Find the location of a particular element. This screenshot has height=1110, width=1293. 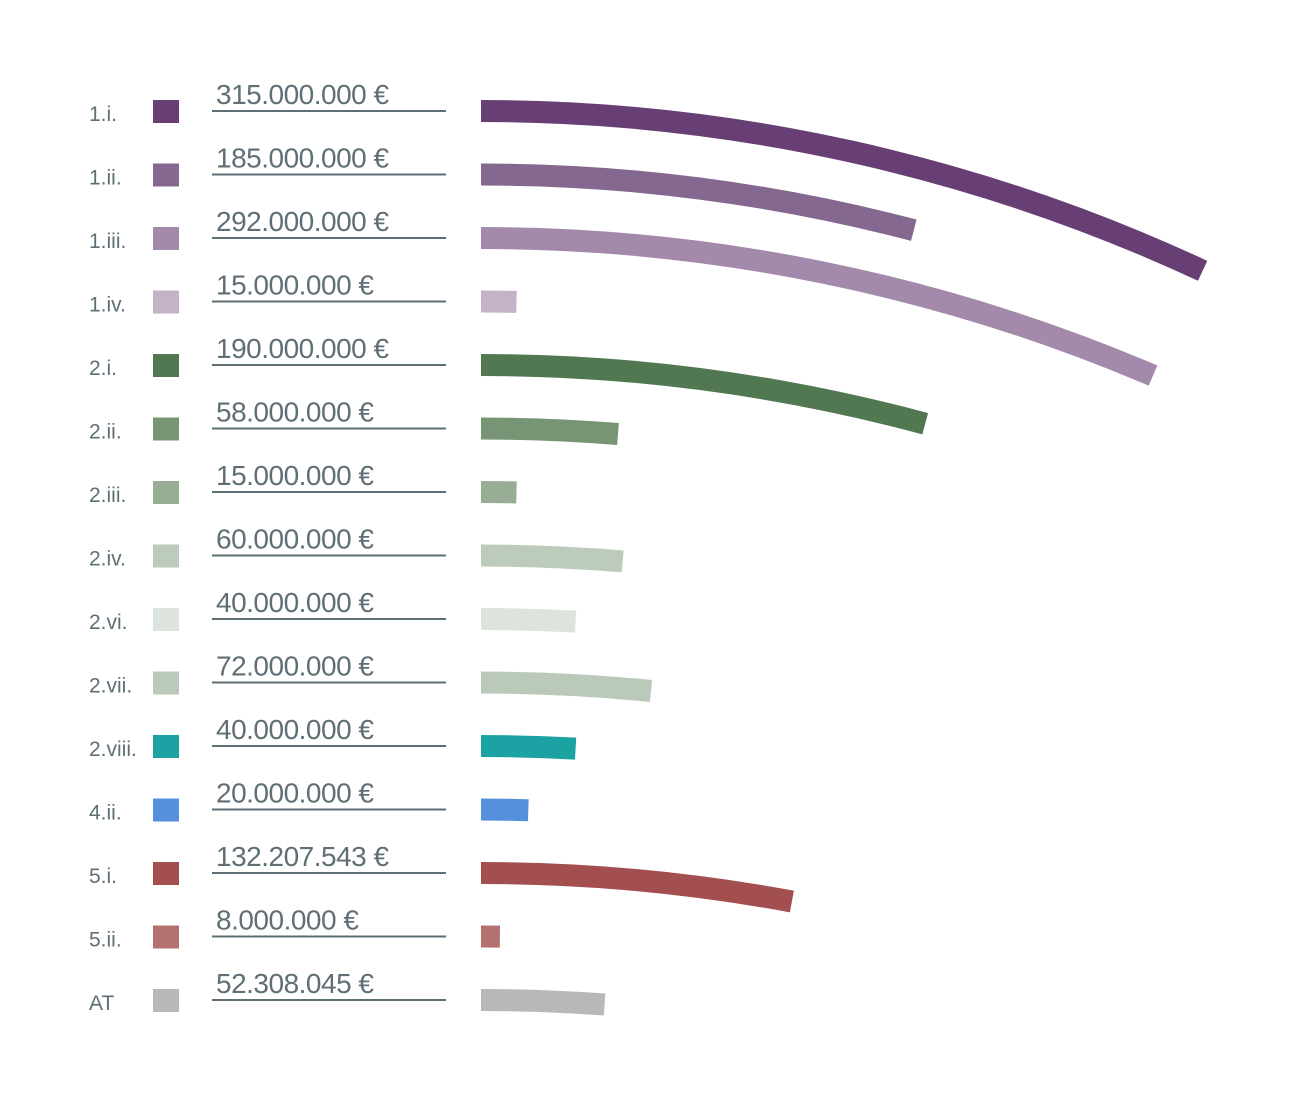

value-label: 60.000.000 € is located at coordinates (295, 539).